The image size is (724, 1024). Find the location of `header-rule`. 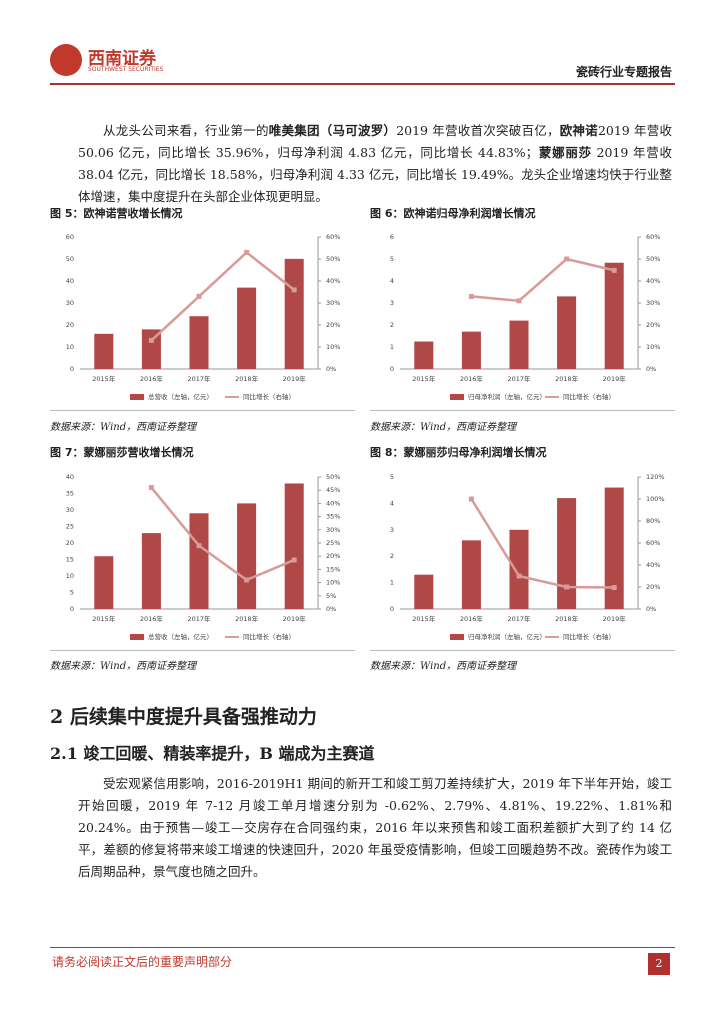

header-rule is located at coordinates (362, 84).